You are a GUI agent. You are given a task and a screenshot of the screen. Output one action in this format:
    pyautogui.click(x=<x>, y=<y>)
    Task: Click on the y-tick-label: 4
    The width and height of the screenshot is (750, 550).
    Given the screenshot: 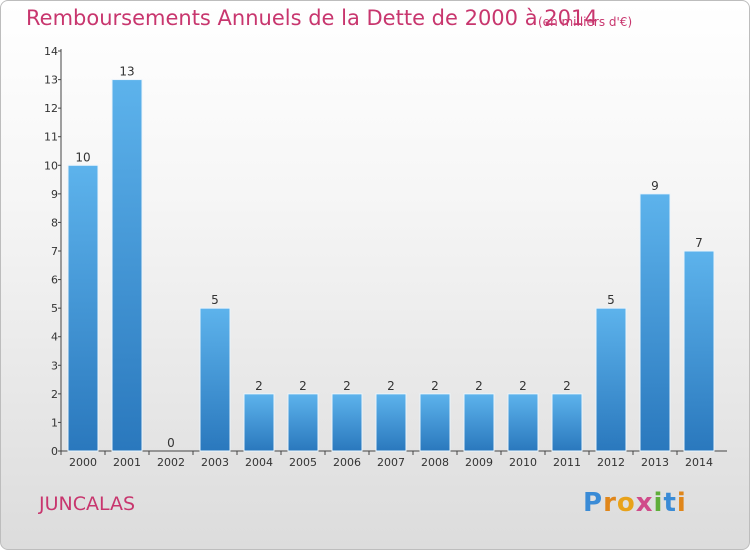 What is the action you would take?
    pyautogui.click(x=54, y=337)
    